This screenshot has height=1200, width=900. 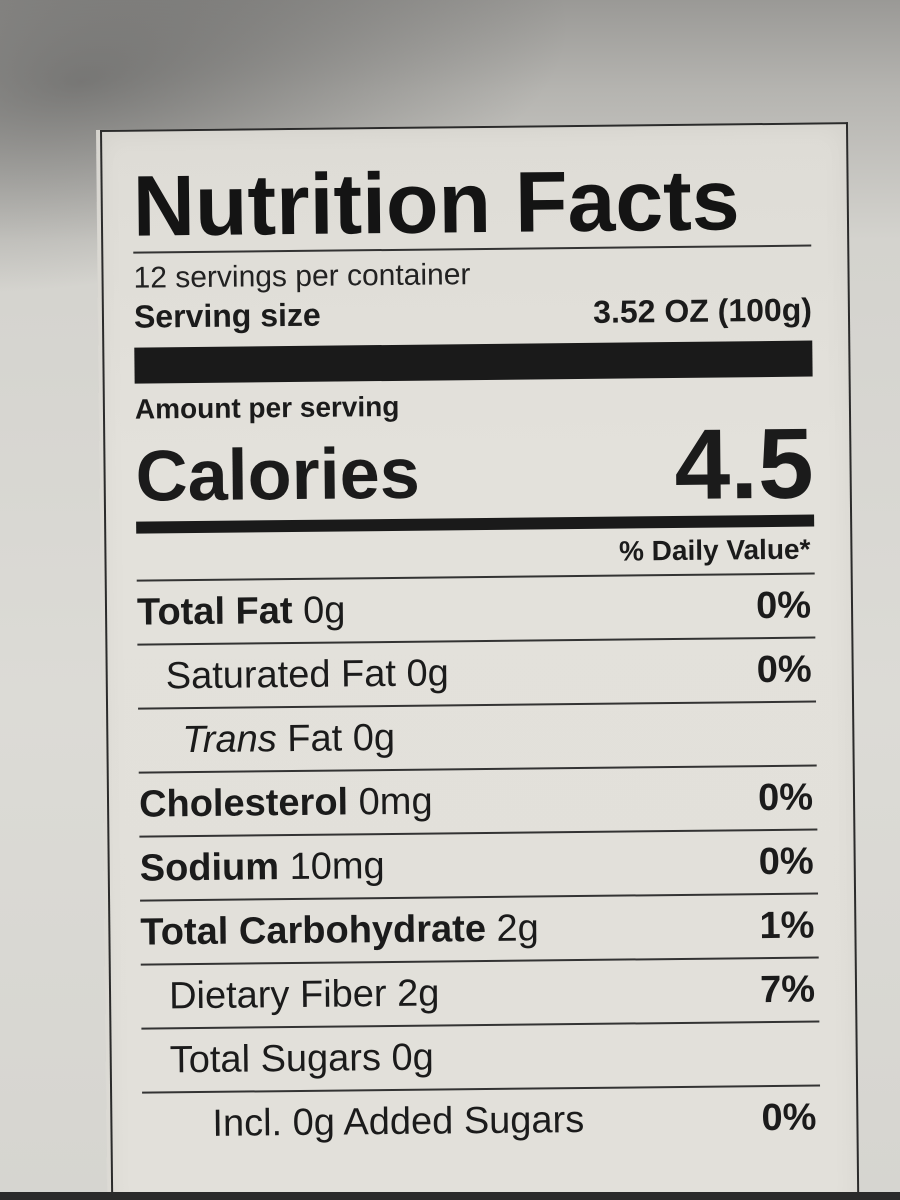 I want to click on nutrient-row-total-fat: Total Fat 0g 0%, so click(x=476, y=608).